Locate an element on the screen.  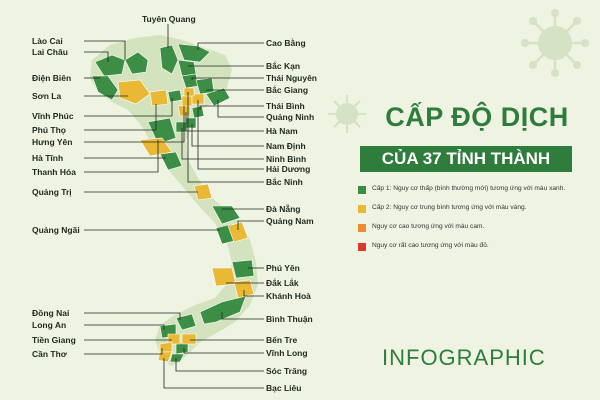
province-tuyen-quang is located at coordinates (169, 59).